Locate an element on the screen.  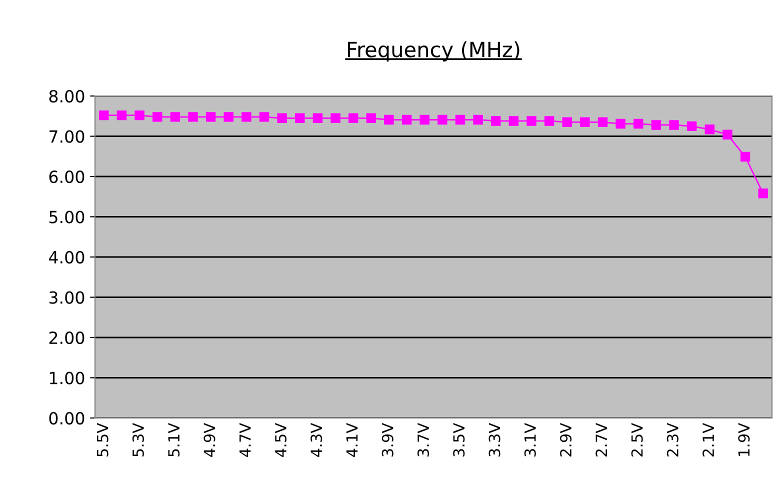
x-tick-label: 2.7V is located at coordinates (601, 439).